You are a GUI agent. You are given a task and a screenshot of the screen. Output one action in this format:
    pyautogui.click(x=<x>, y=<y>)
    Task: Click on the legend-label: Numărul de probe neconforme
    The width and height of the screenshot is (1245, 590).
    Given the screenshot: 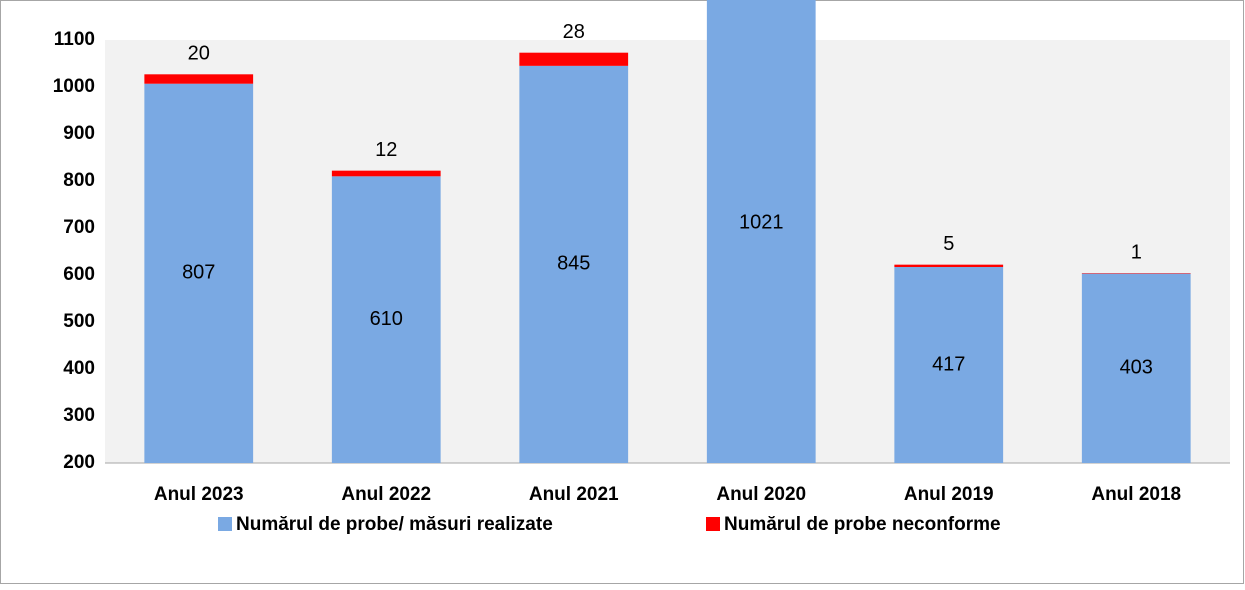 What is the action you would take?
    pyautogui.click(x=862, y=524)
    